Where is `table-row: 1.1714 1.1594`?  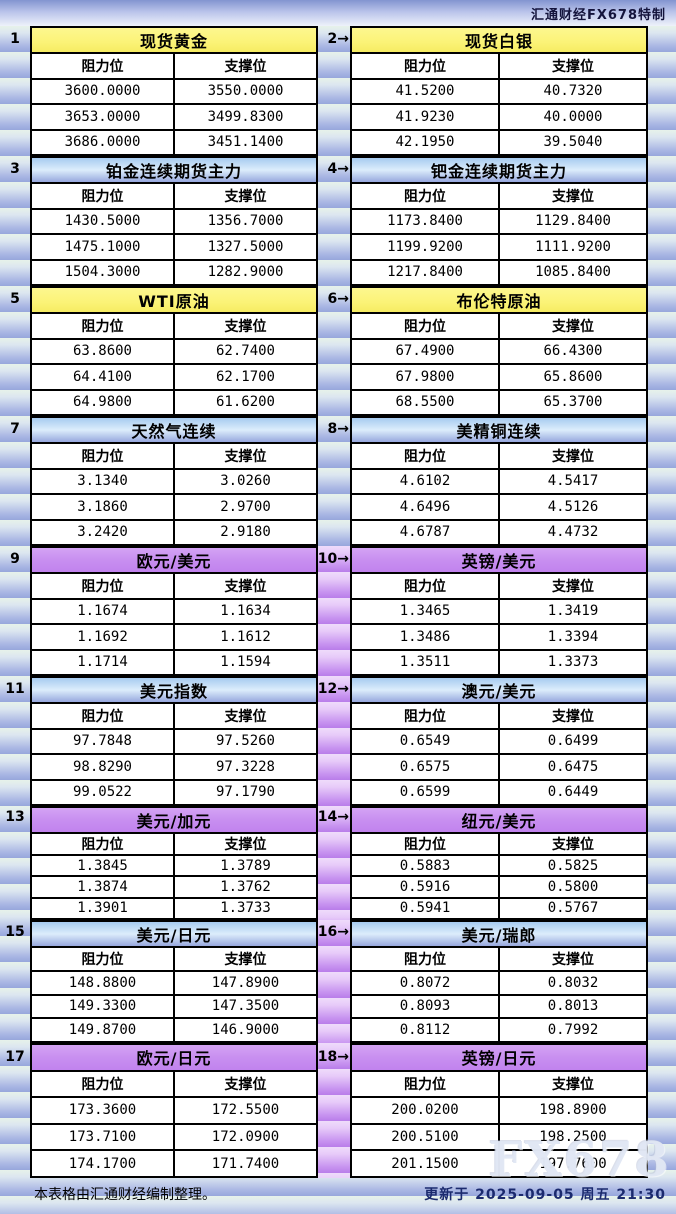
table-row: 1.1714 1.1594 is located at coordinates (174, 661).